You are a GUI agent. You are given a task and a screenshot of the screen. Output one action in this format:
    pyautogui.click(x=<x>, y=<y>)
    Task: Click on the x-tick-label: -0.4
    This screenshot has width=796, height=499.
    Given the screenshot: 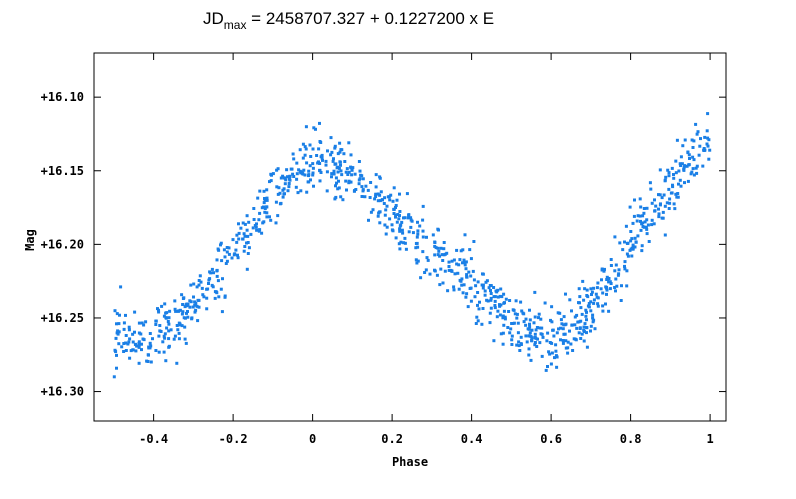 What is the action you would take?
    pyautogui.click(x=153, y=439)
    